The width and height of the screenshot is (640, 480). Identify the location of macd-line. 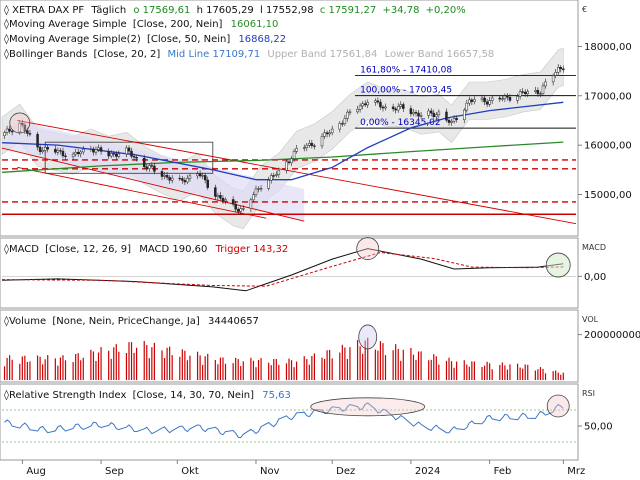
(282, 270).